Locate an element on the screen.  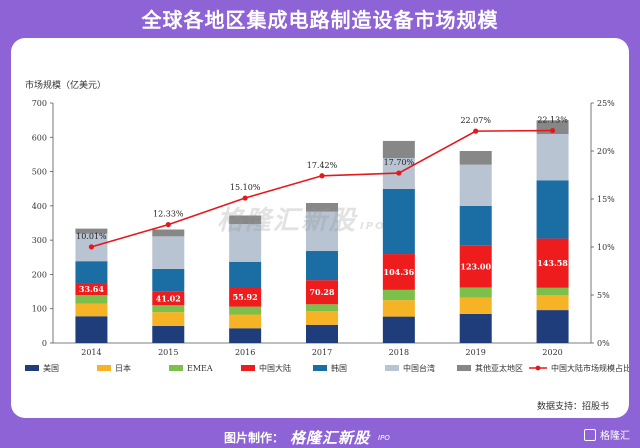
bar-data-label: 143.58 is located at coordinates (552, 263).